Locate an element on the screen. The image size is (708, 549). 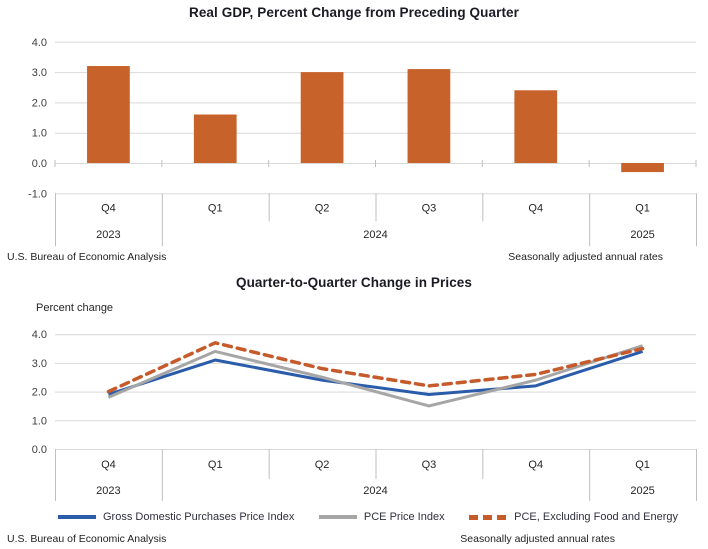
prices-y-axis-label: Percent change is located at coordinates (75, 308).